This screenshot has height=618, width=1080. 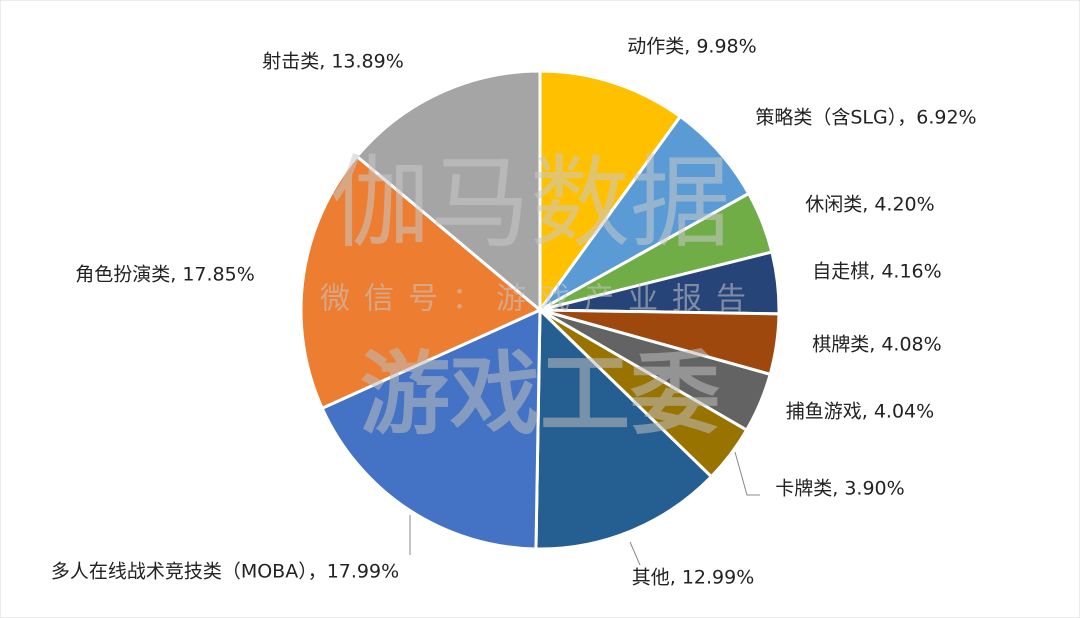 What do you see at coordinates (860, 412) in the screenshot?
I see `data-label: 捕鱼游戏, 4.04%` at bounding box center [860, 412].